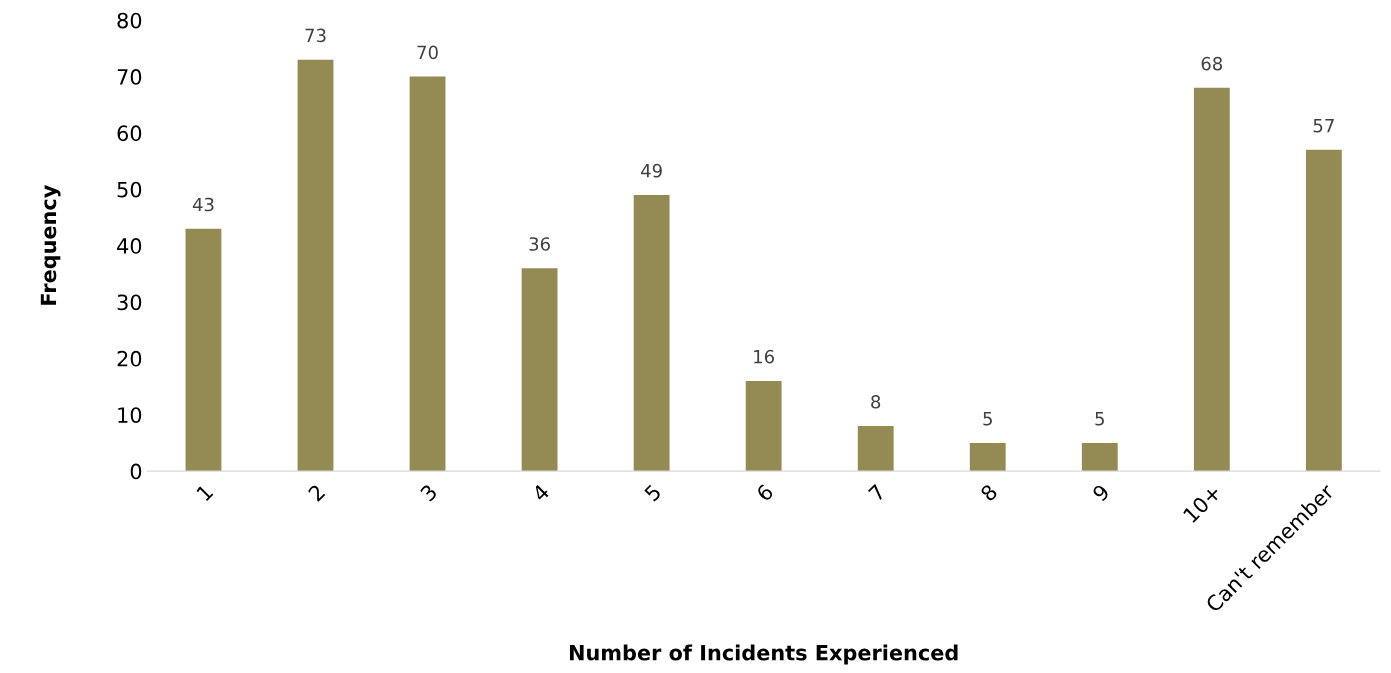 This screenshot has height=673, width=1391. Describe the element at coordinates (539, 244) in the screenshot. I see `data-label: 36` at that location.